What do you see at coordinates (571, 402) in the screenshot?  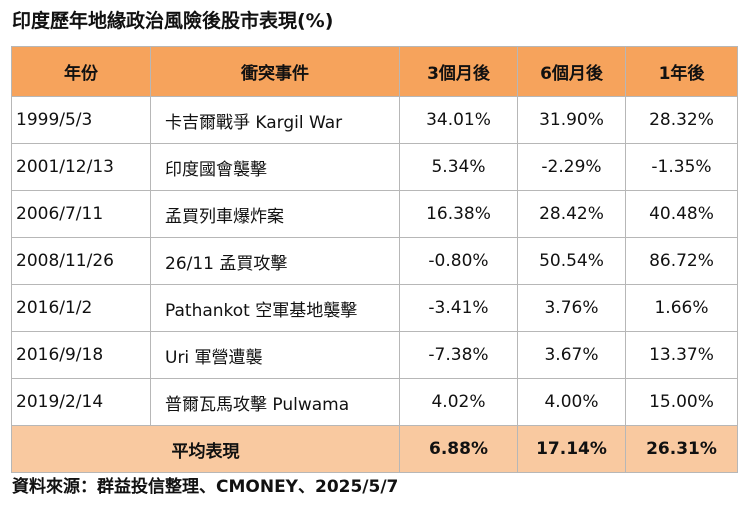 I see `row-6-months: 4.00%` at bounding box center [571, 402].